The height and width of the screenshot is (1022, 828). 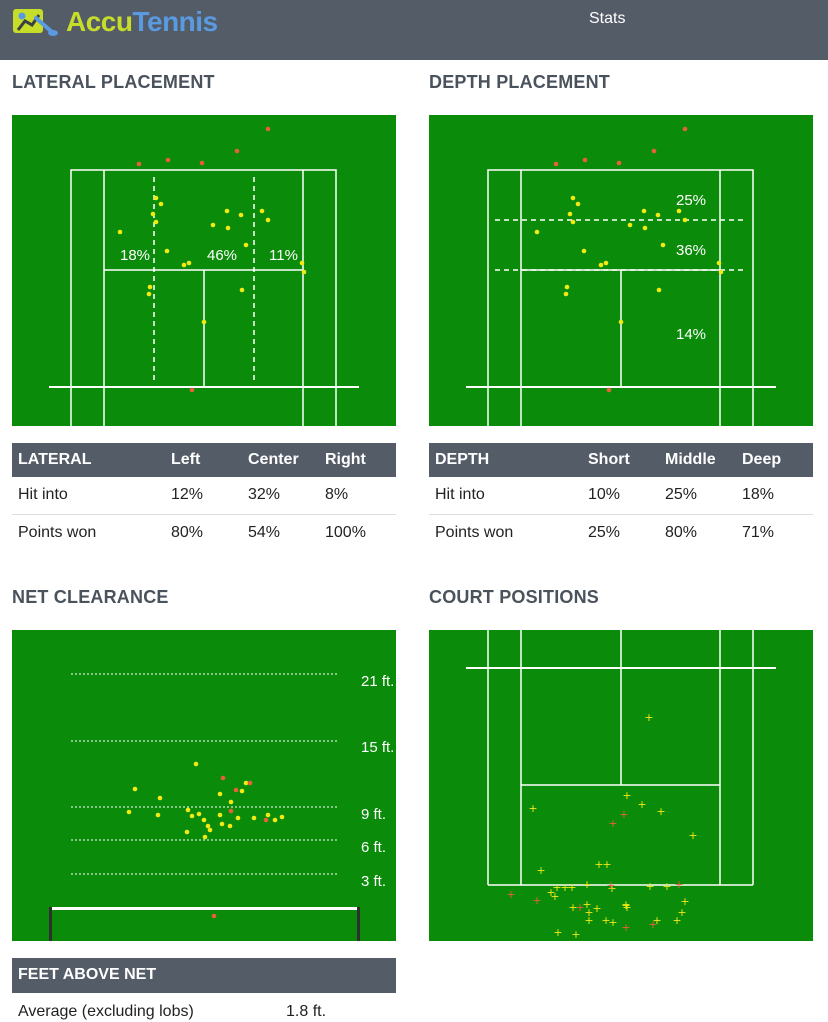 I want to click on table-header-cell: LATERAL, so click(x=88, y=460).